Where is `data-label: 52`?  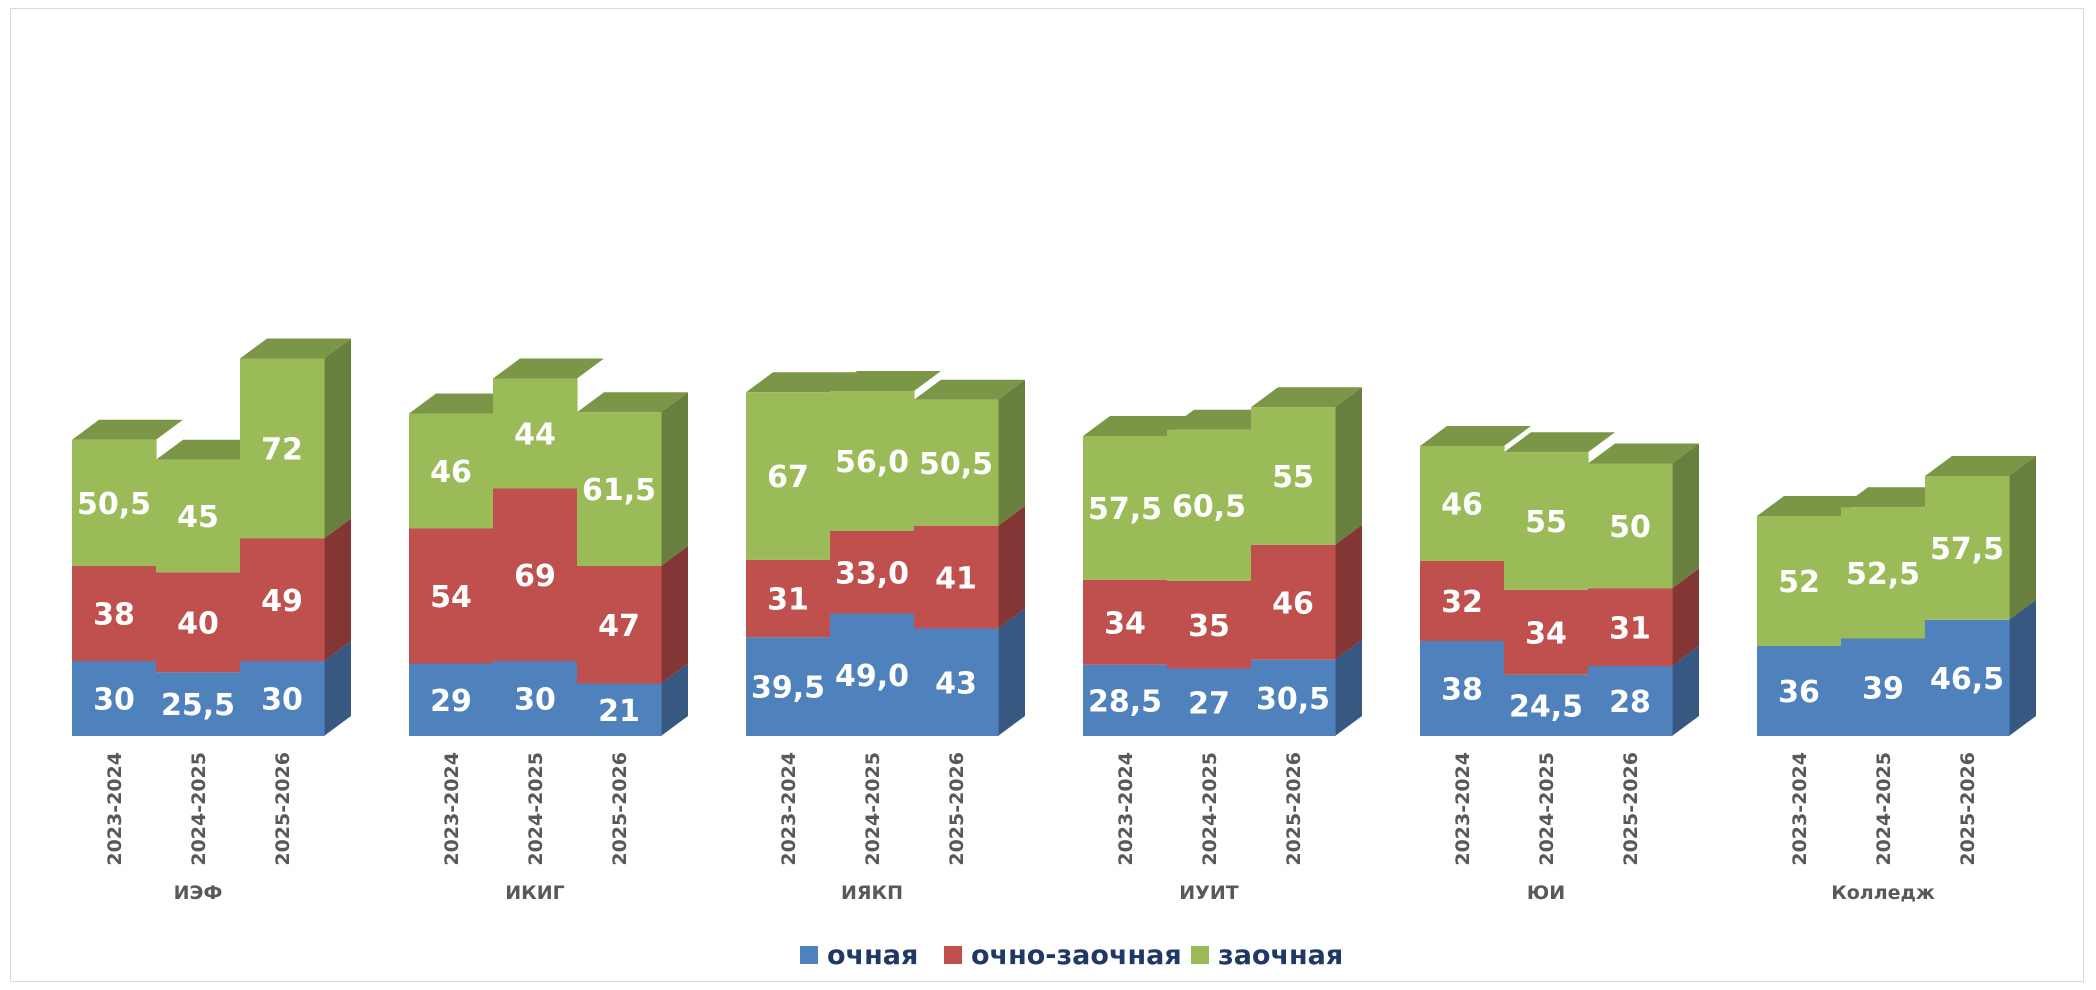
data-label: 52 is located at coordinates (1799, 582).